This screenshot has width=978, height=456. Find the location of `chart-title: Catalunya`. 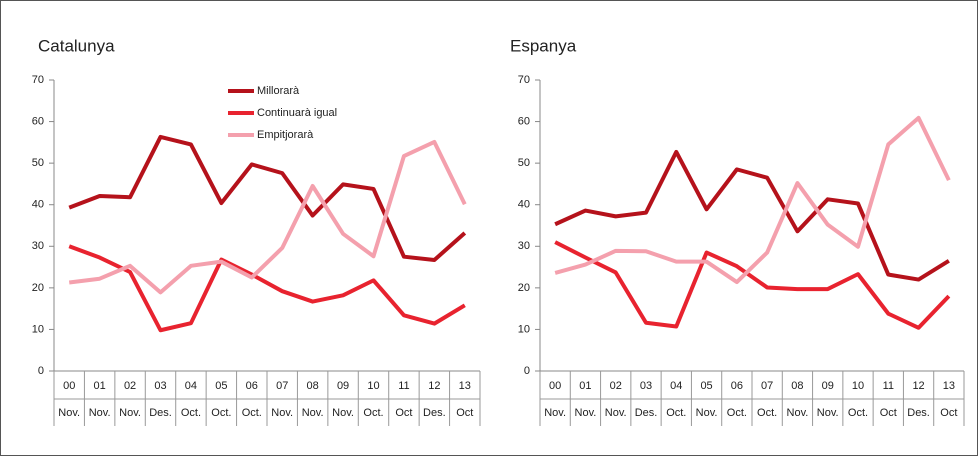

chart-title: Catalunya is located at coordinates (76, 45).